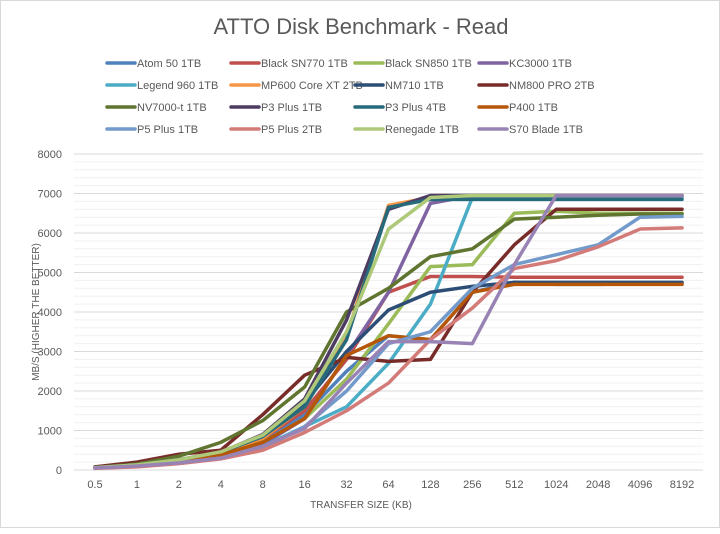 The image size is (720, 534). Describe the element at coordinates (312, 86) in the screenshot. I see `legend-label: MP600 Core XT 2TB` at that location.